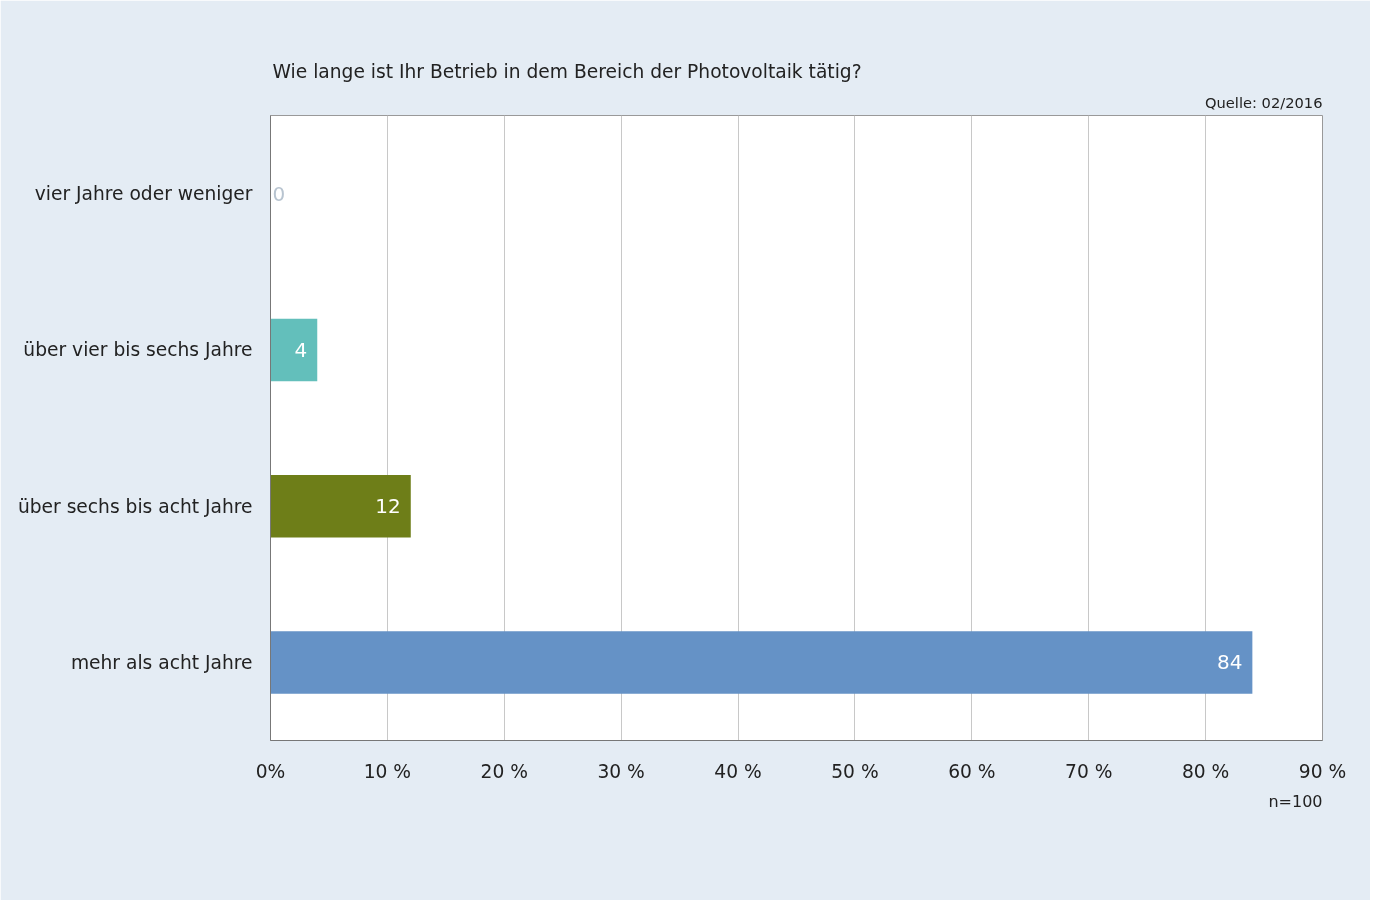  What do you see at coordinates (1089, 771) in the screenshot?
I see `x-tick-label: 70 %` at bounding box center [1089, 771].